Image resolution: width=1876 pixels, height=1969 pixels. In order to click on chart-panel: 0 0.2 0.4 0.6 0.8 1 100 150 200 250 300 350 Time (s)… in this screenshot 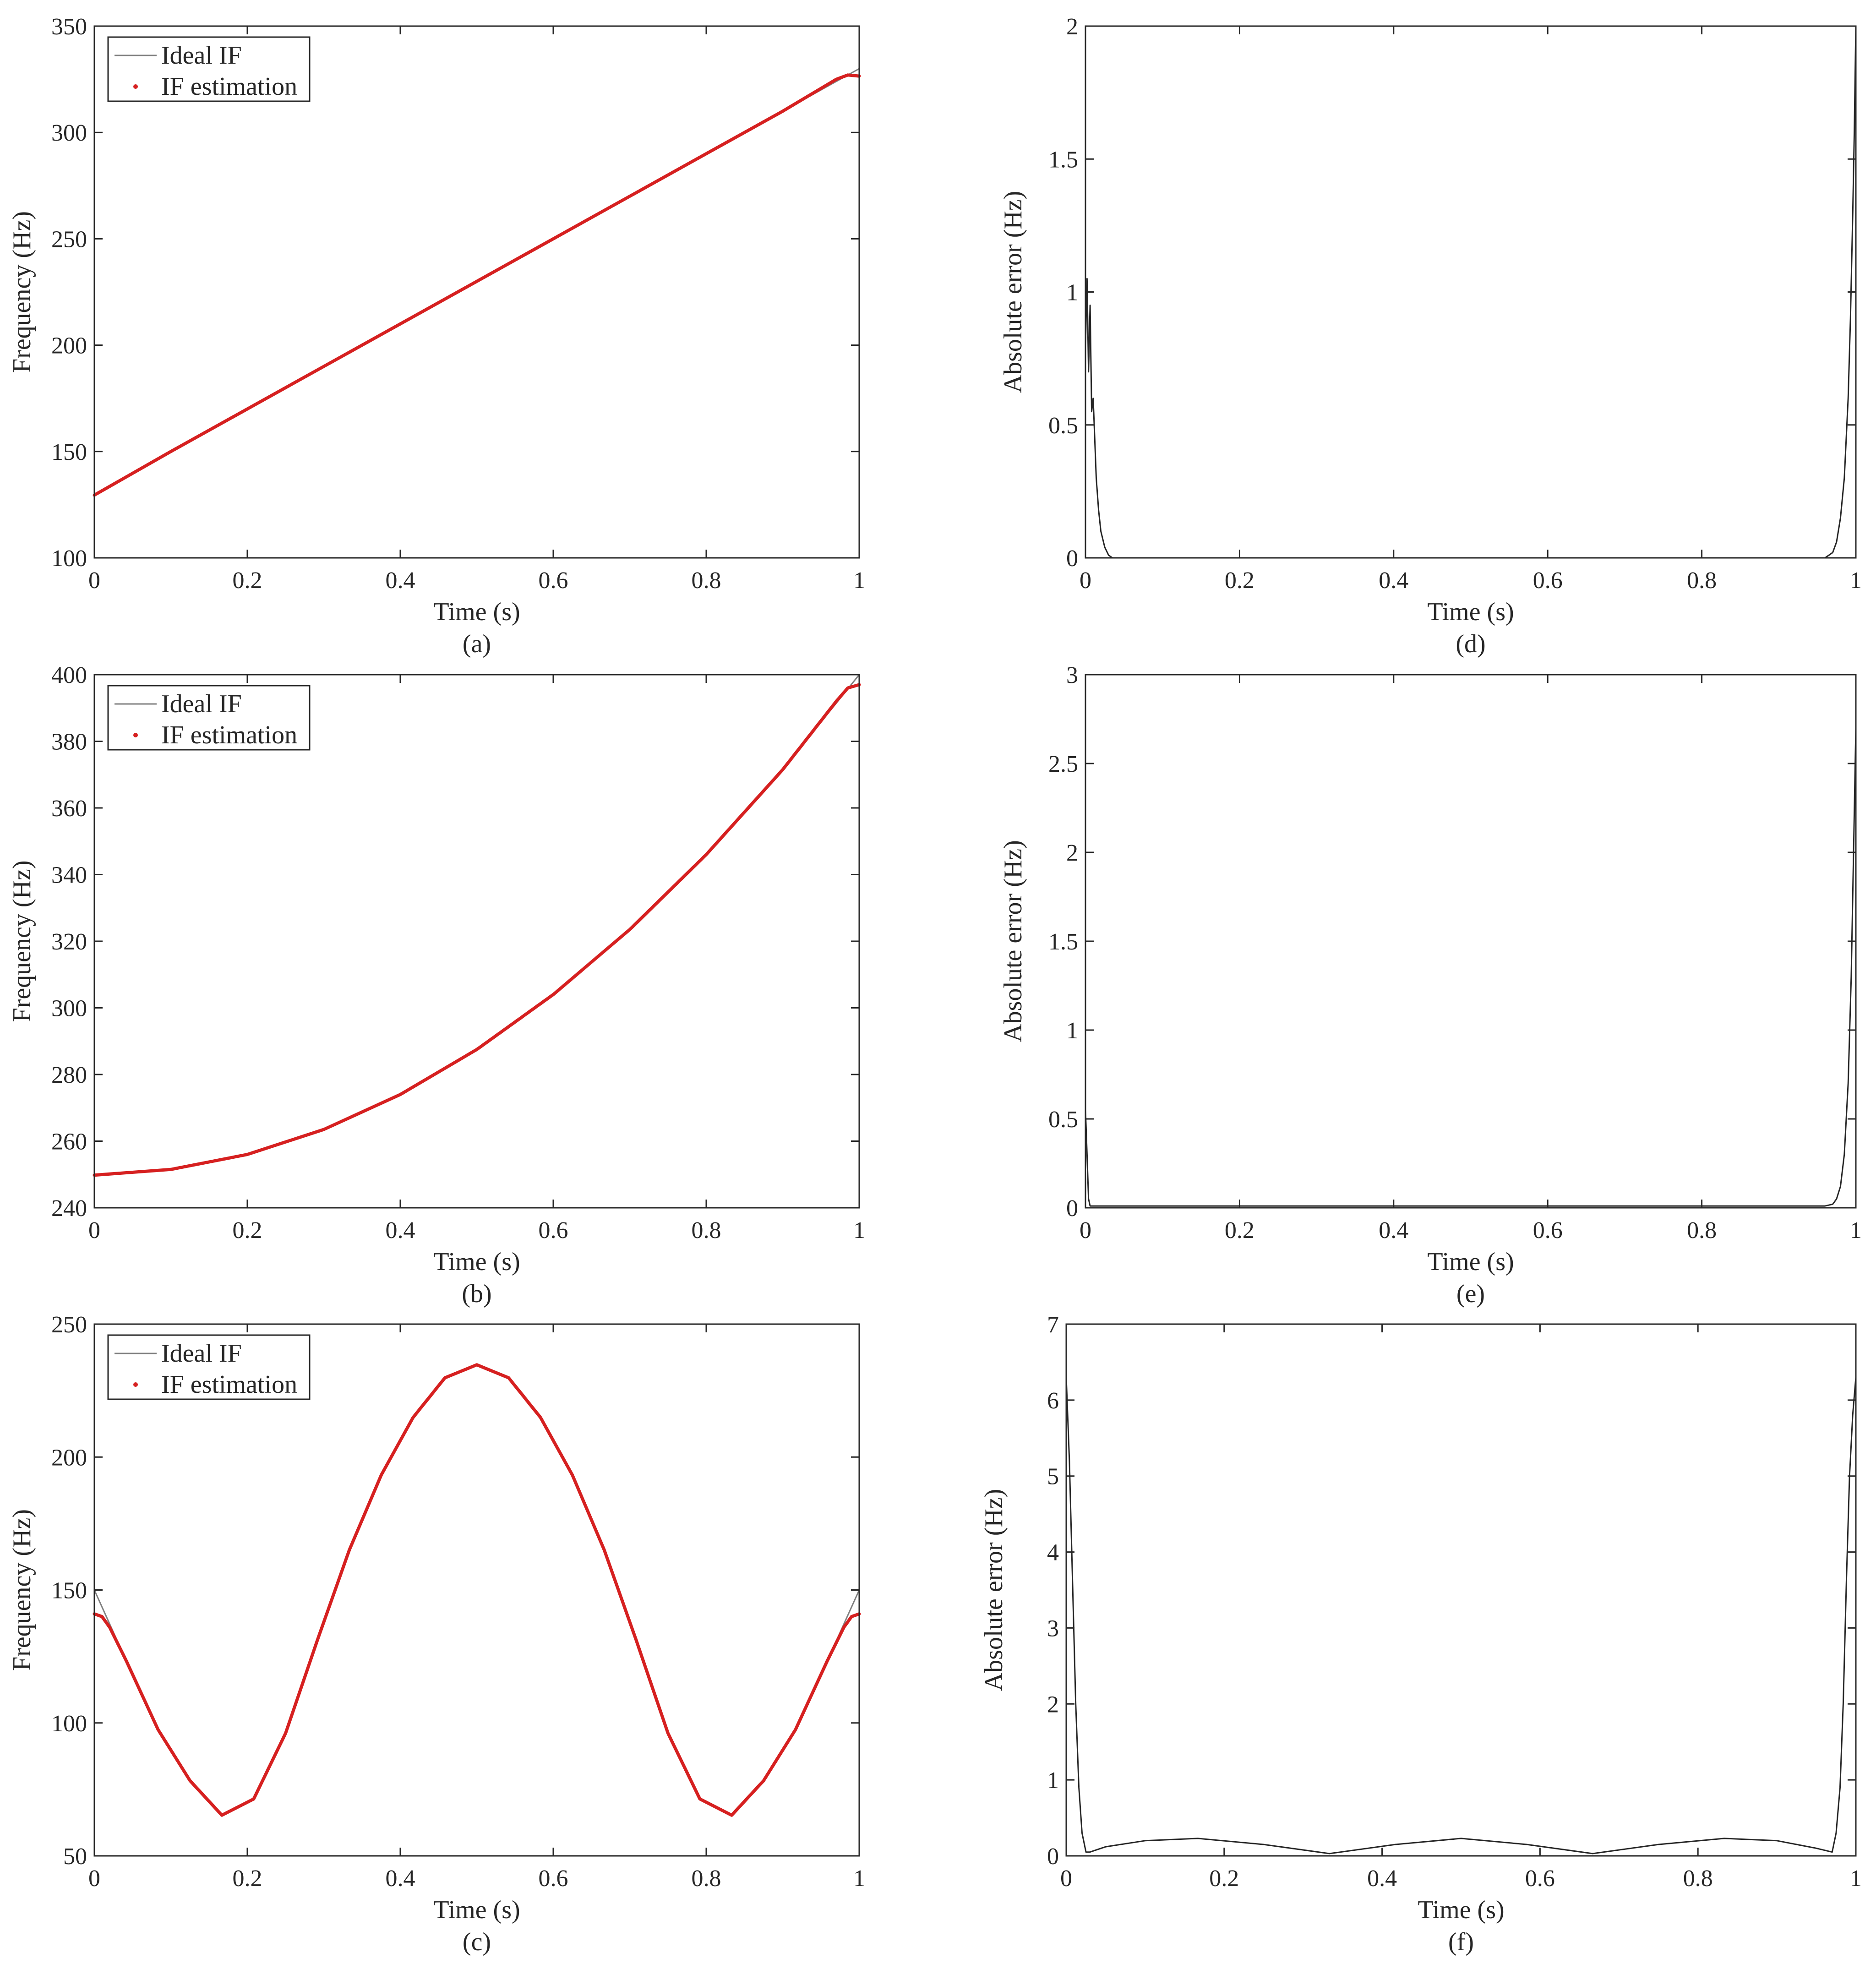, I will do `click(436, 336)`.